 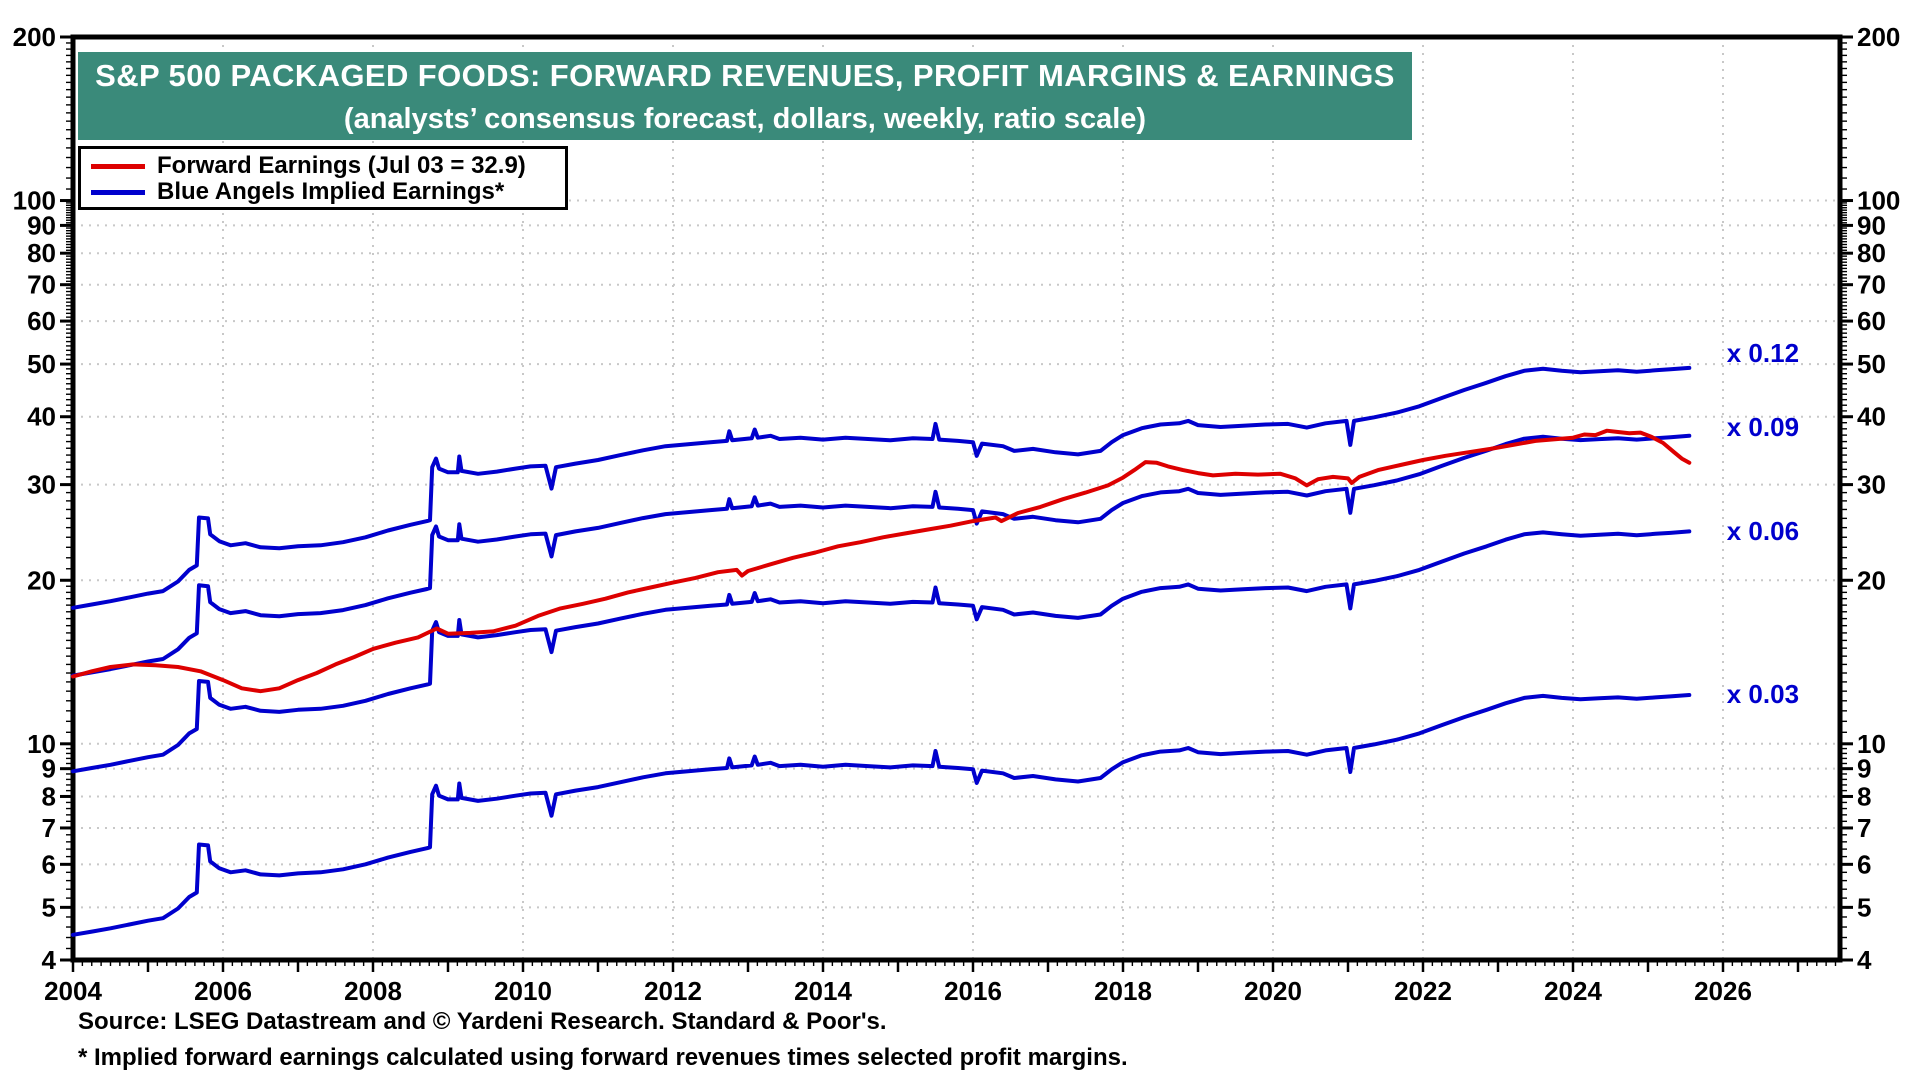 I want to click on svg-text: 2020, so click(x=1273, y=991).